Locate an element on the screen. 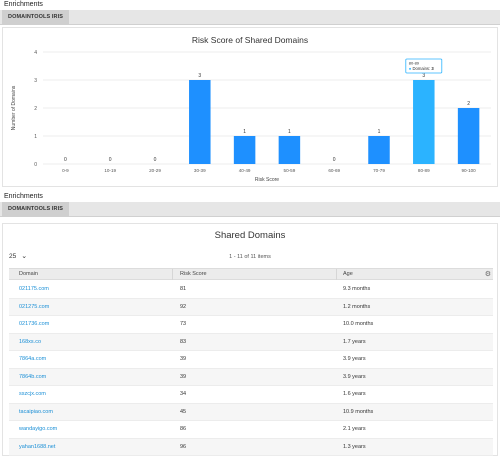 This screenshot has height=456, width=500. x-tick-label: 90-100 is located at coordinates (468, 170).